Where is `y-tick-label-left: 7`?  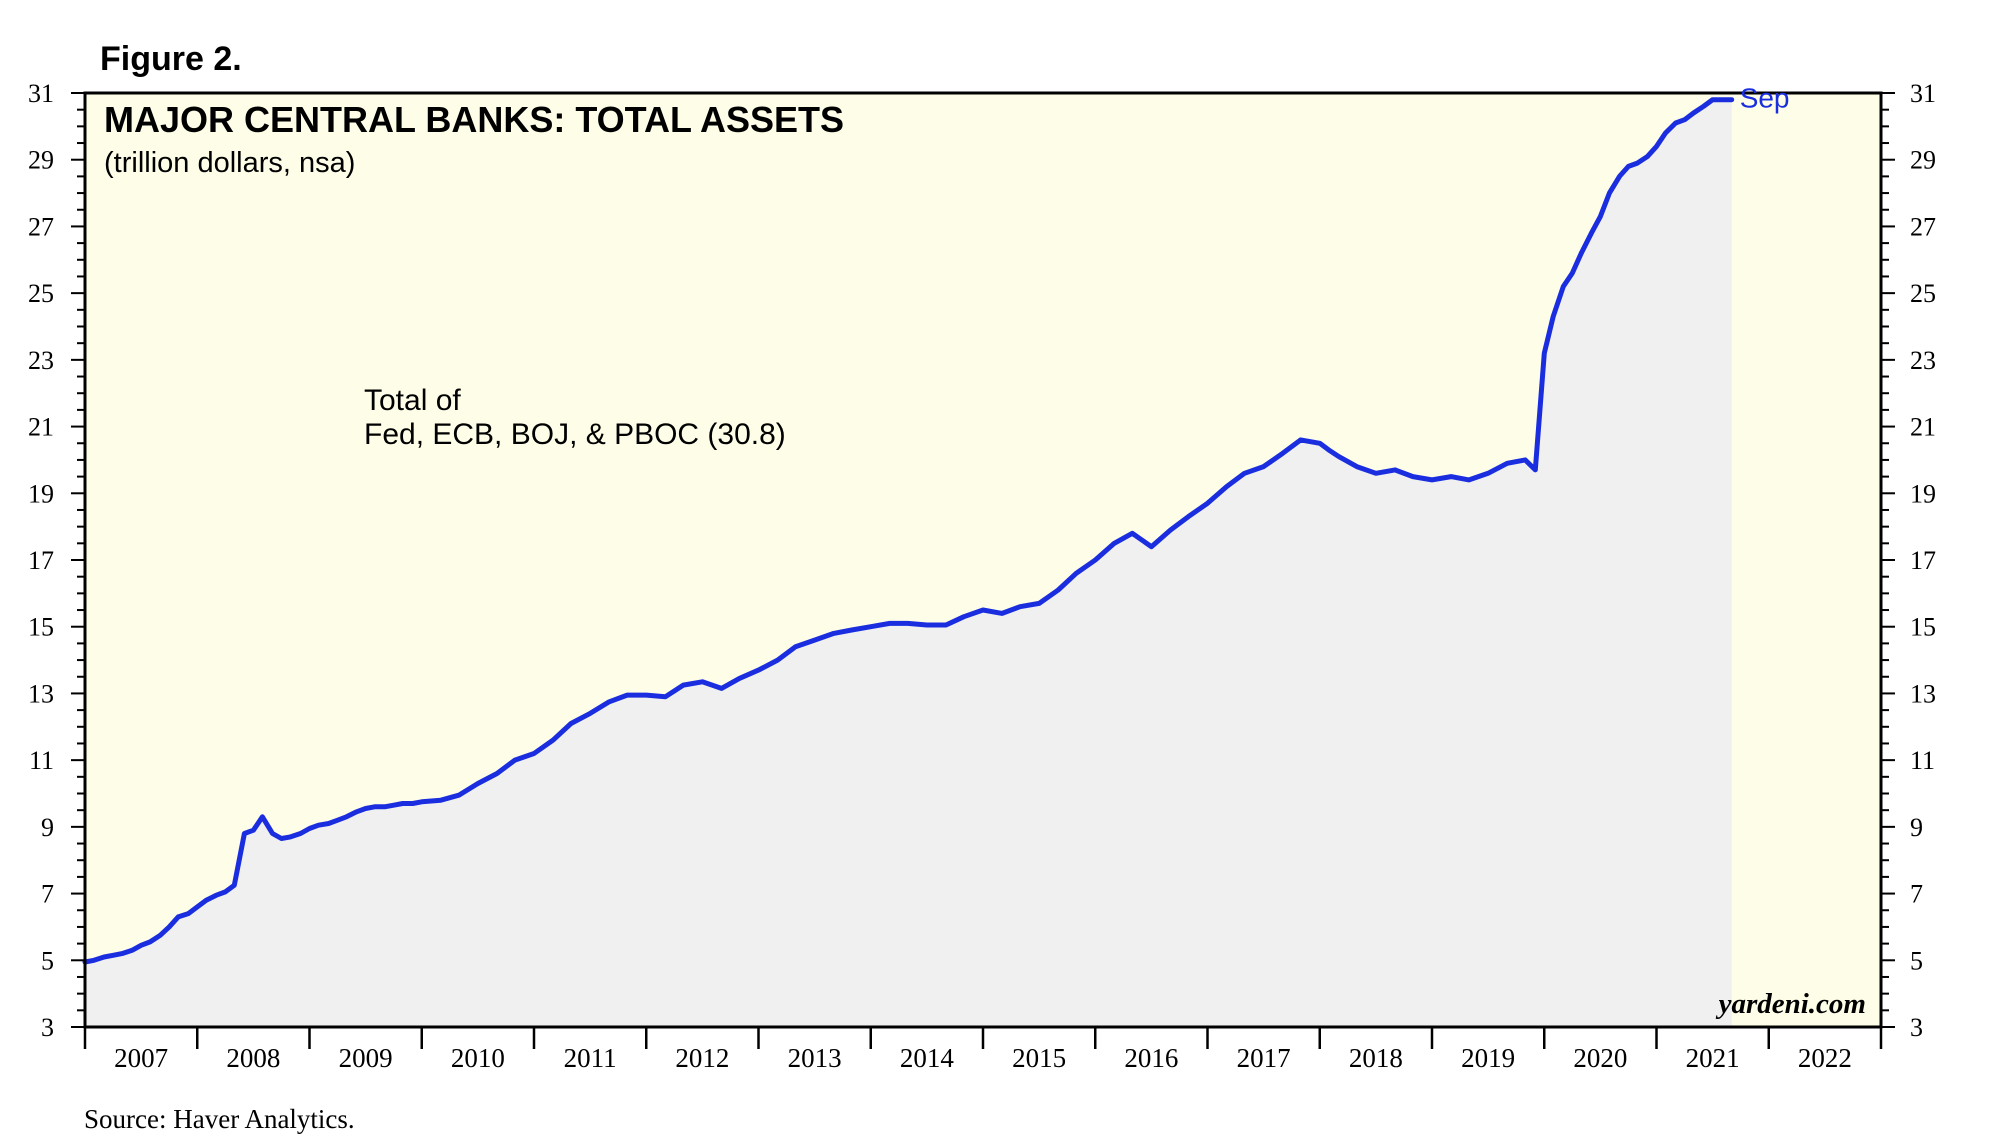 y-tick-label-left: 7 is located at coordinates (47, 894).